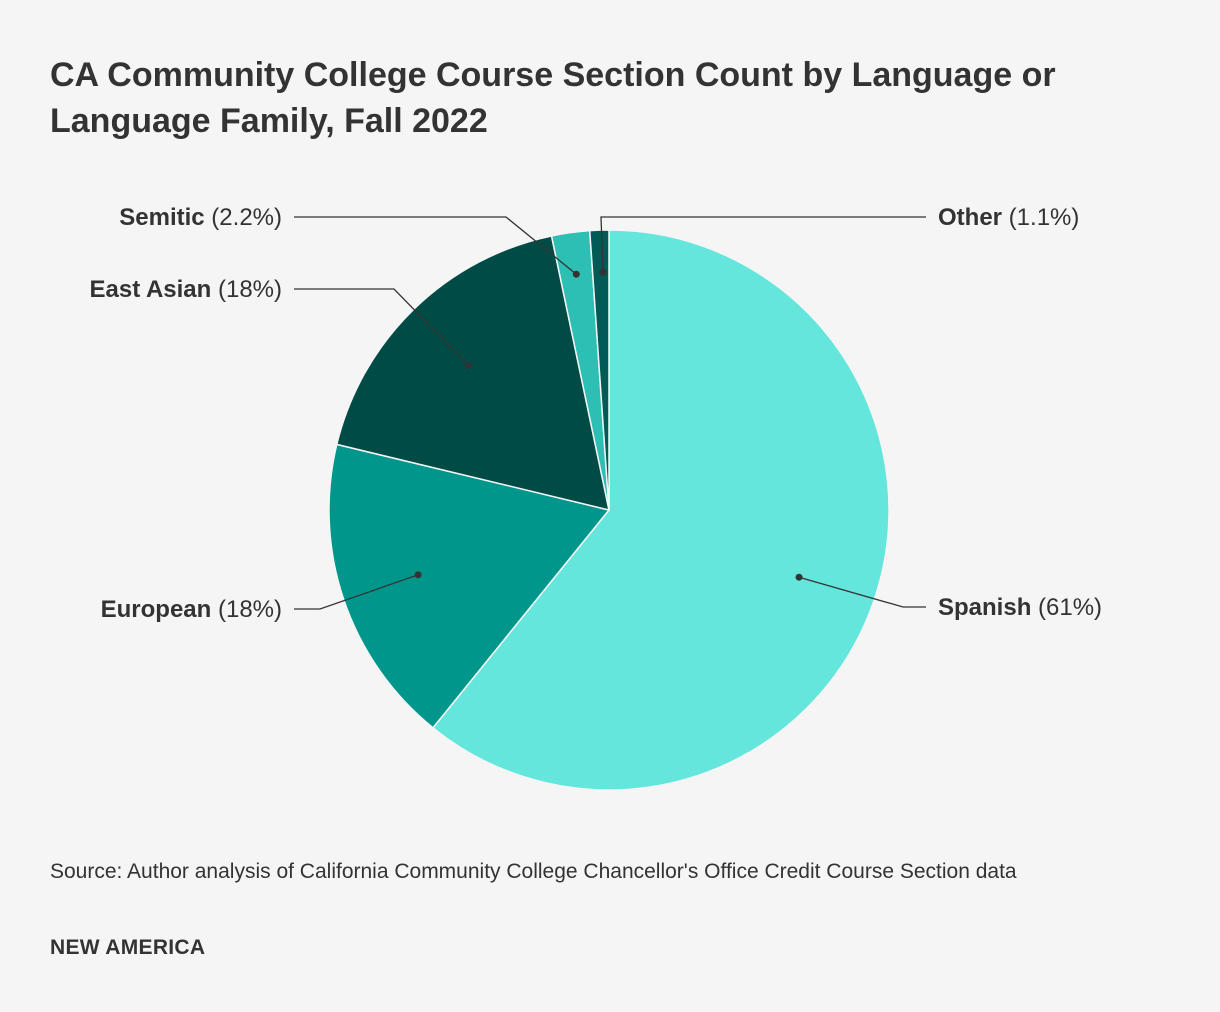  I want to click on leader-line-european, so click(356, 592).